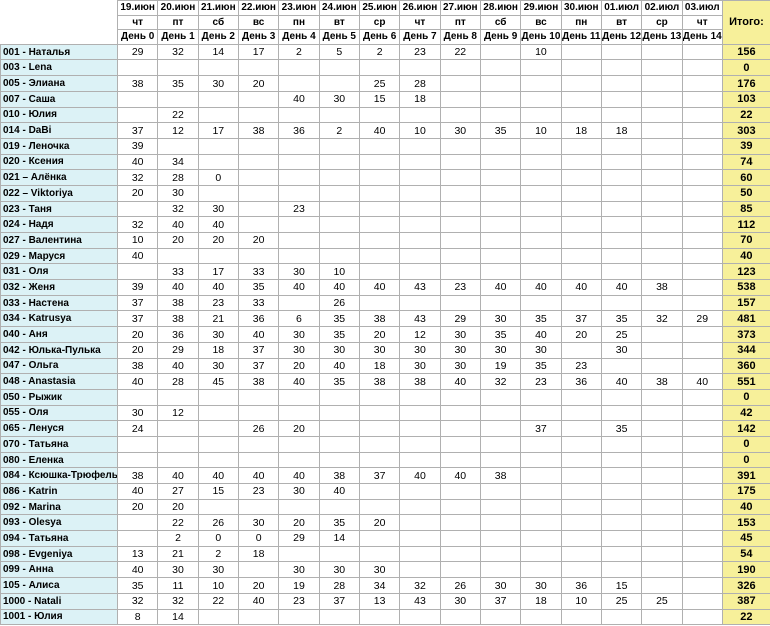  What do you see at coordinates (59, 350) in the screenshot?
I see `participant-name: 042 - Юлька-Пулька` at bounding box center [59, 350].